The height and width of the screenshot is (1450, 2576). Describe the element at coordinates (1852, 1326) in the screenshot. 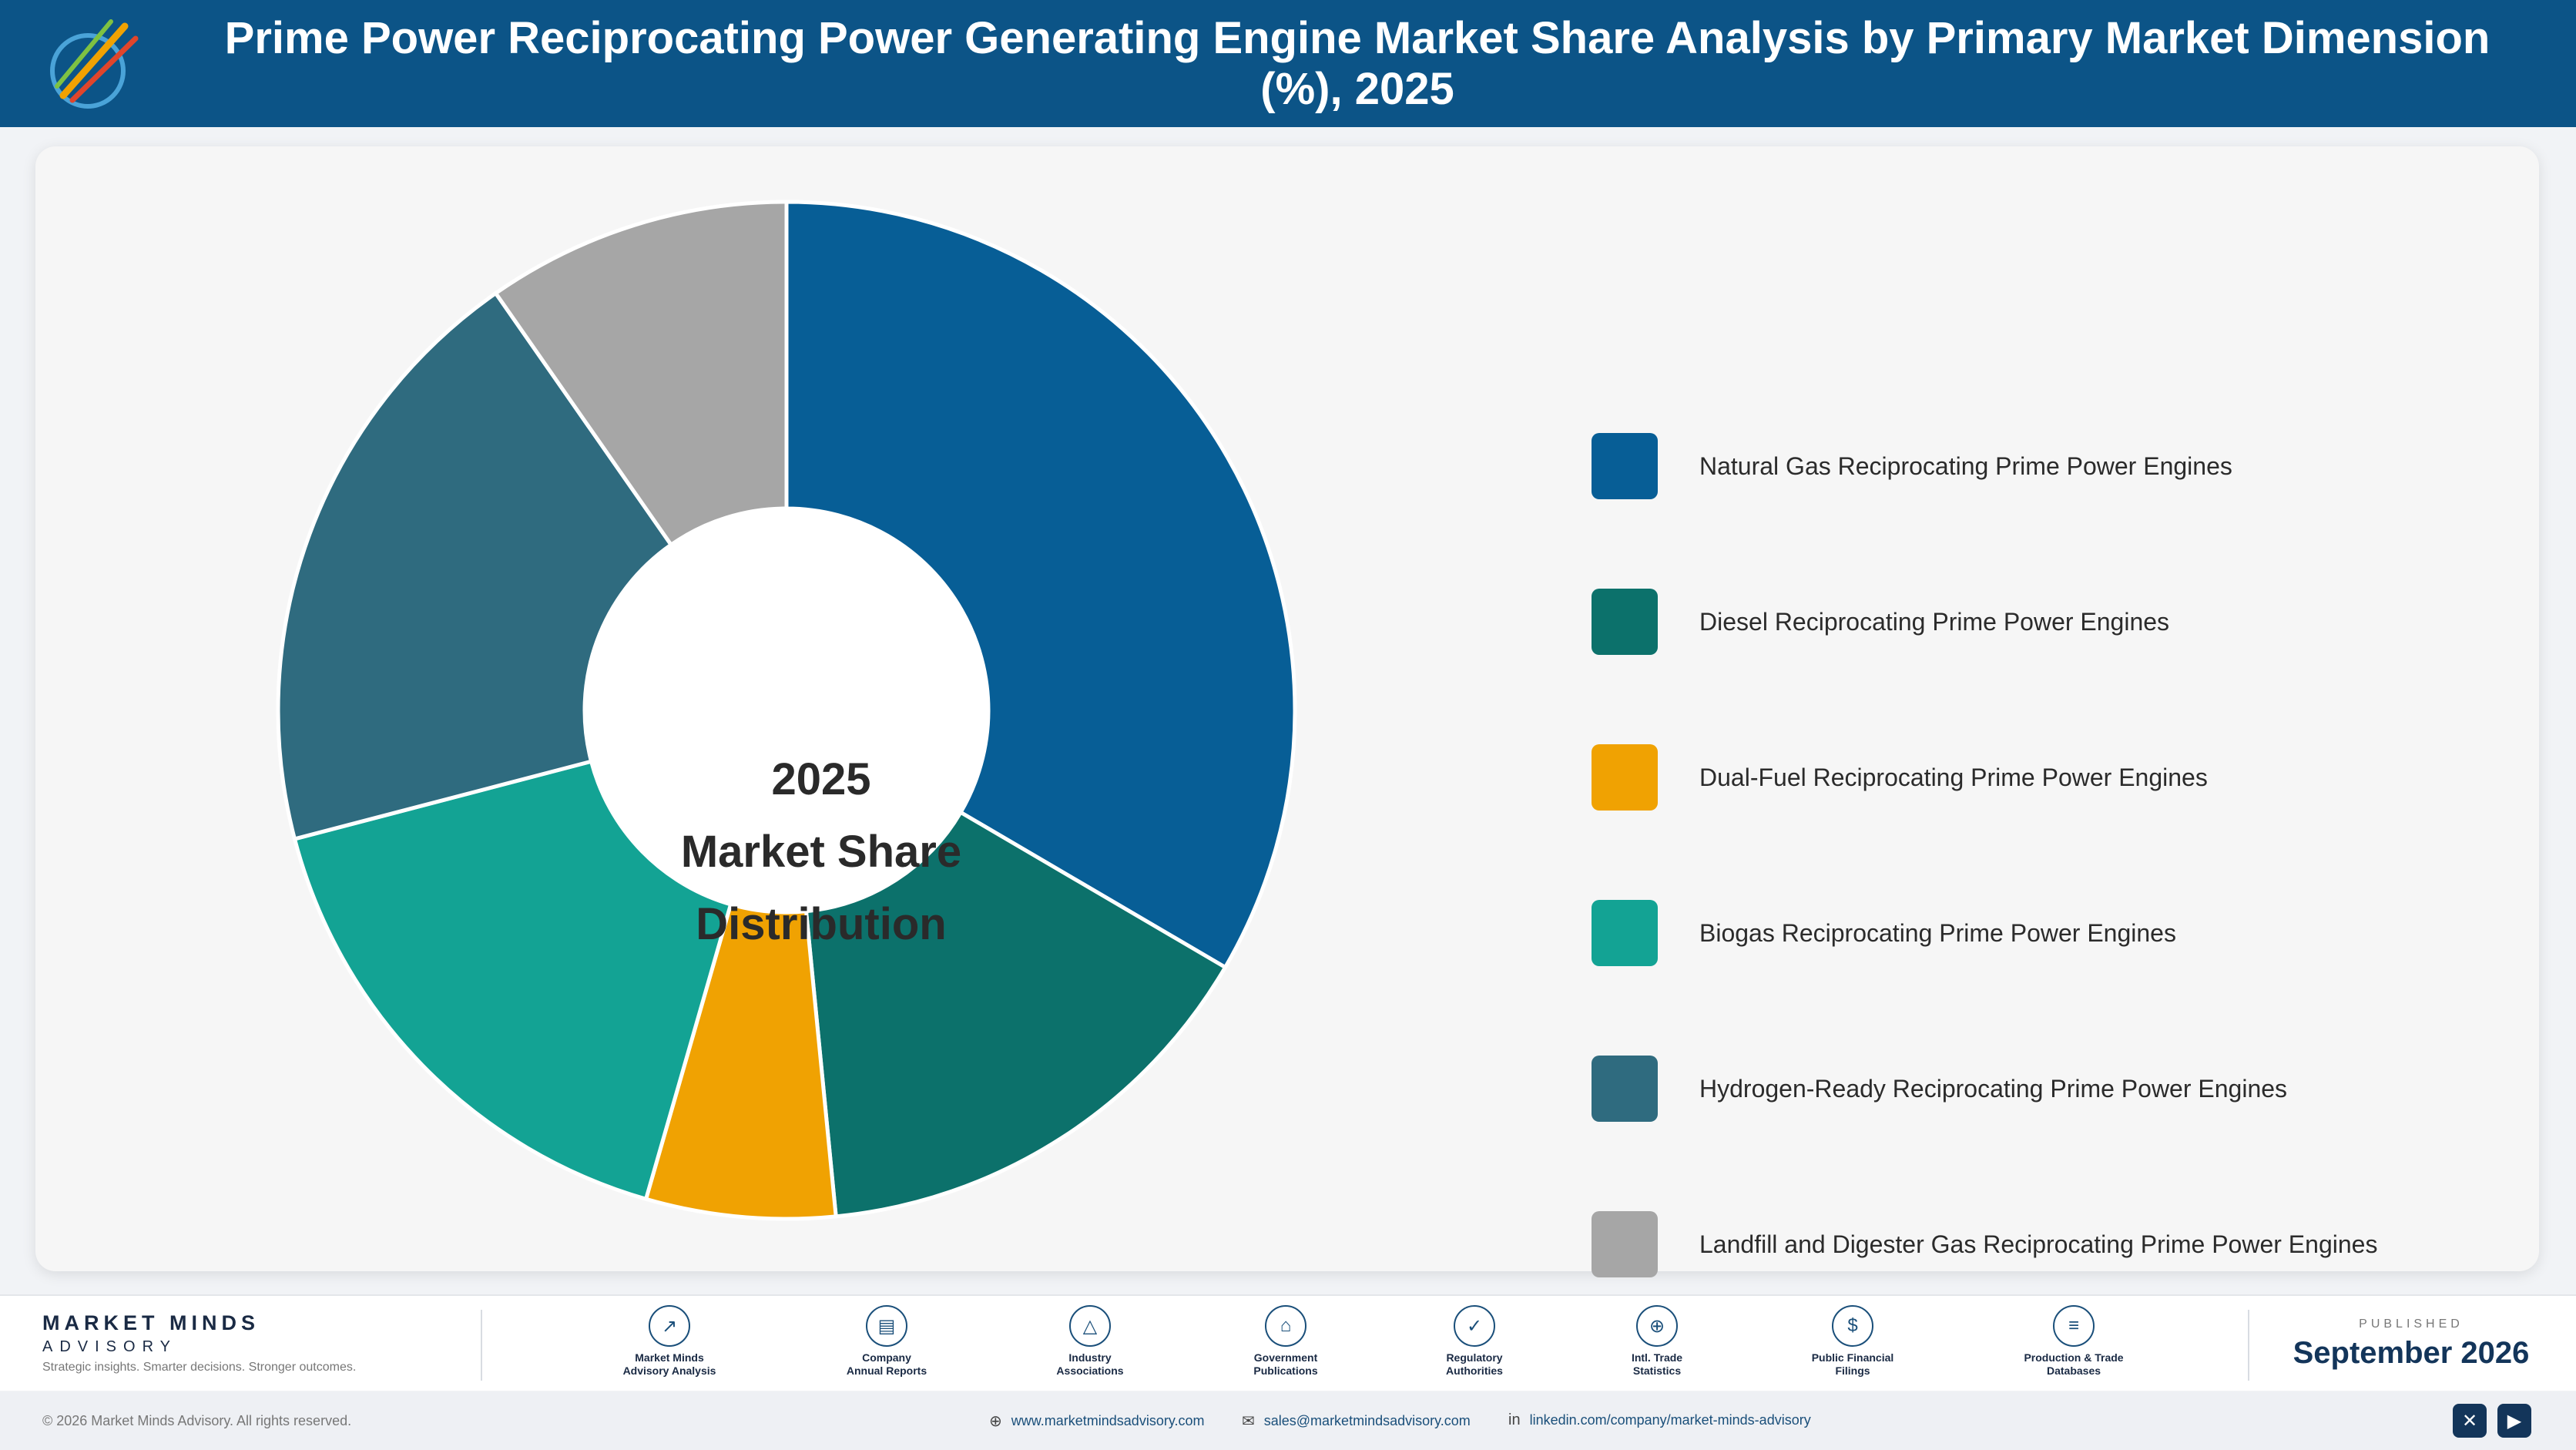

I see `dollar-icon: $` at that location.